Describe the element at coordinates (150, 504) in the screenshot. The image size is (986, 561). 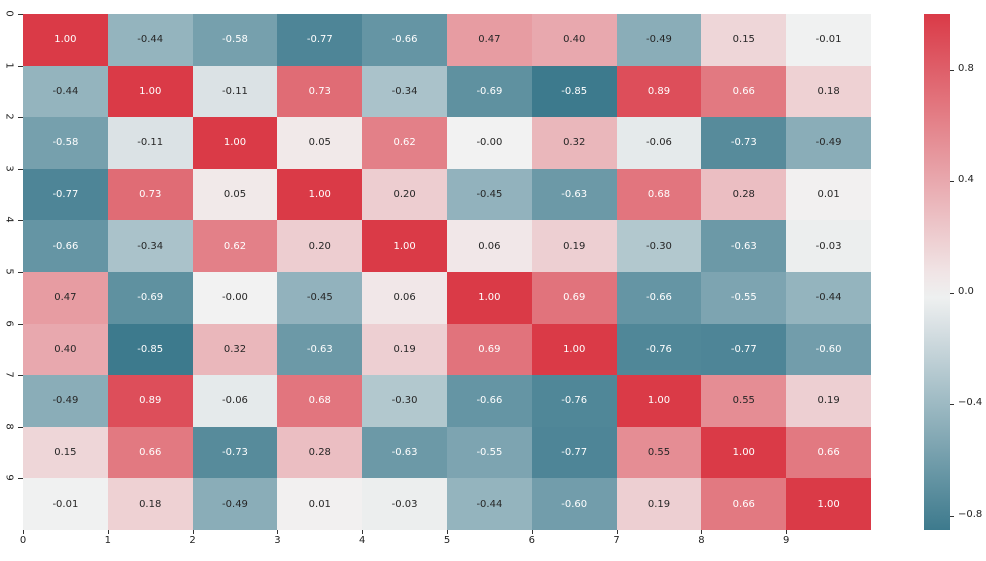
I see `heatmap-cell: 0.18` at that location.